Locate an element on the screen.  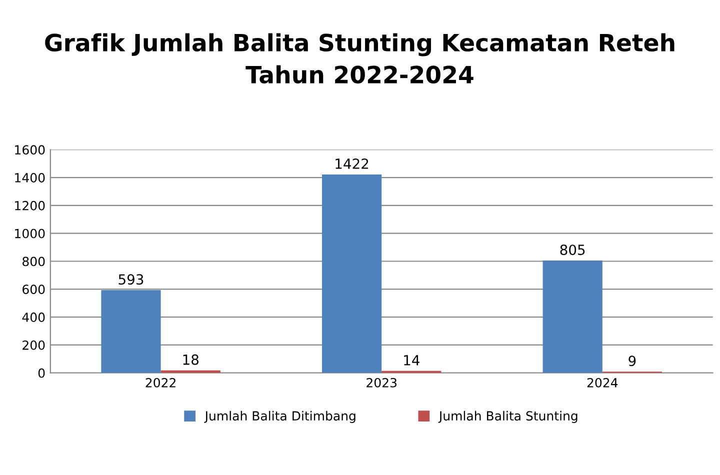
data-label: 1422 is located at coordinates (352, 163).